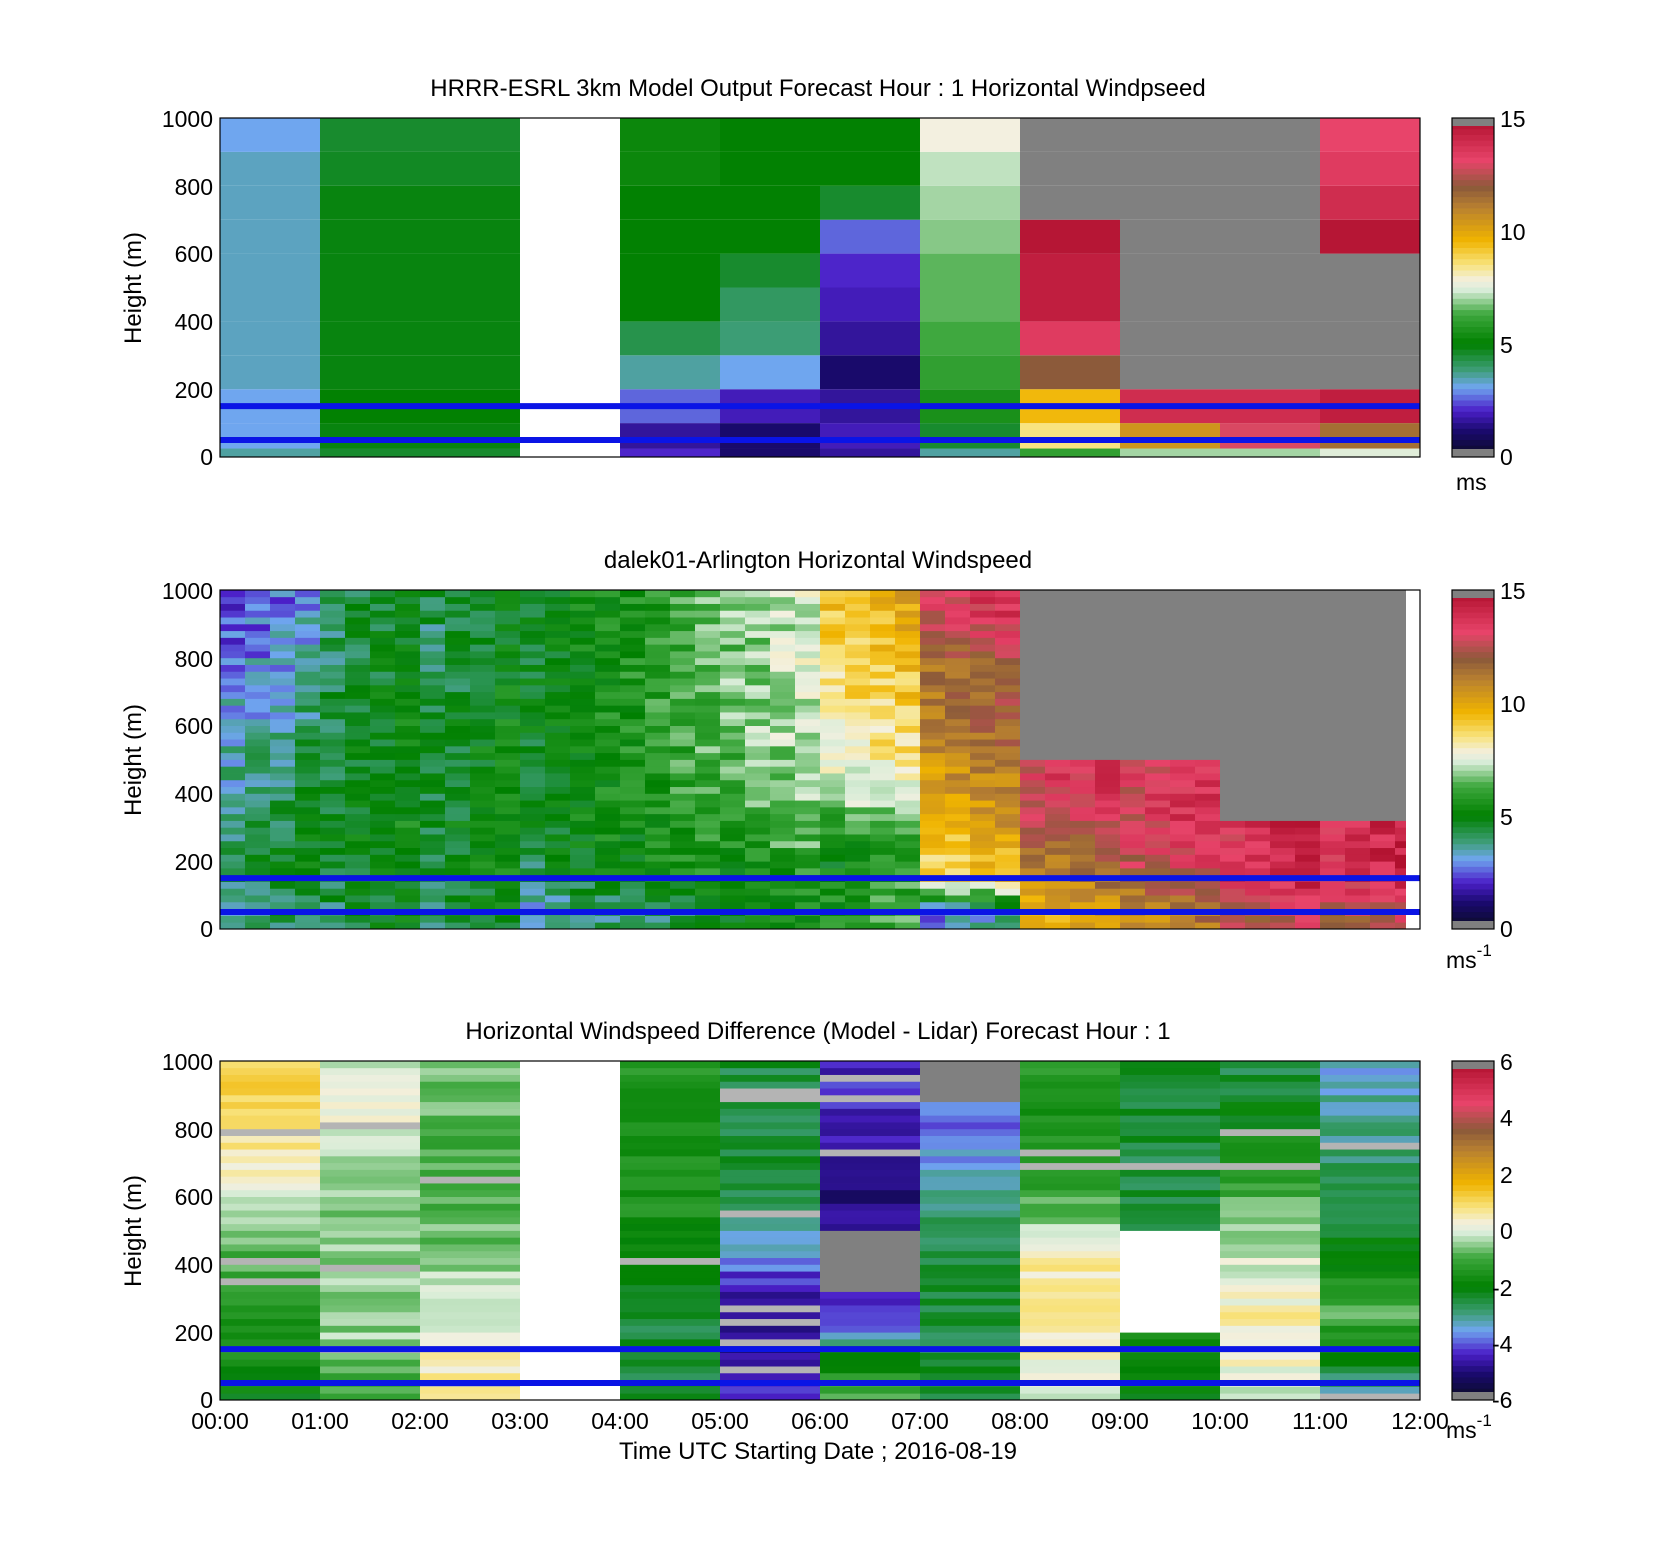 Image resolution: width=1680 pixels, height=1566 pixels. I want to click on difference-colorbar, so click(1473, 1230).